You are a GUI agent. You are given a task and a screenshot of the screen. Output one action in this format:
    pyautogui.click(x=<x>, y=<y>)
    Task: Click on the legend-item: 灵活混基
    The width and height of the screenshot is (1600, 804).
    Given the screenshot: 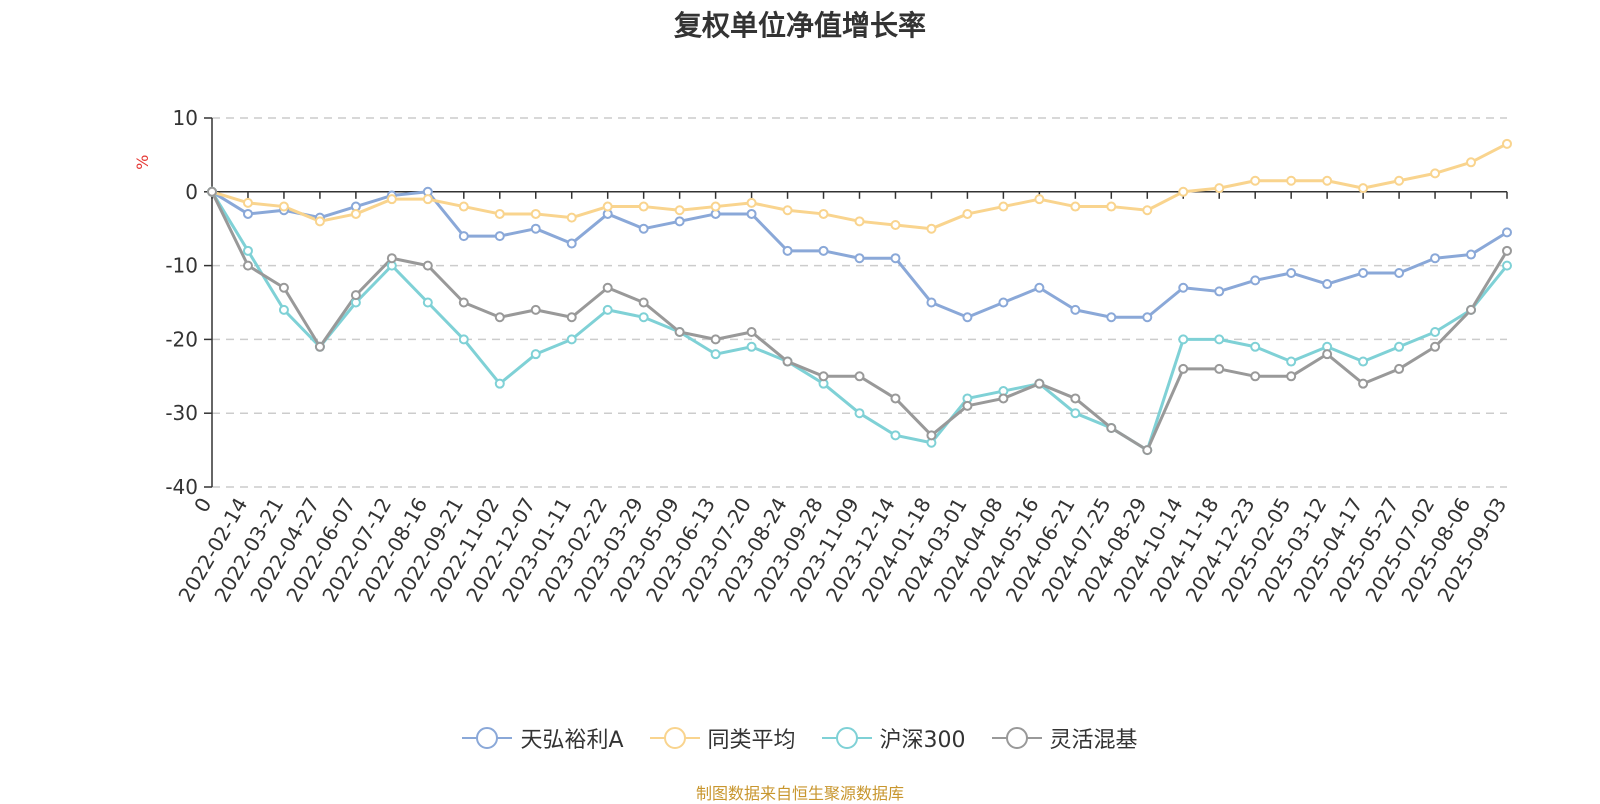 What is the action you would take?
    pyautogui.click(x=1064, y=738)
    